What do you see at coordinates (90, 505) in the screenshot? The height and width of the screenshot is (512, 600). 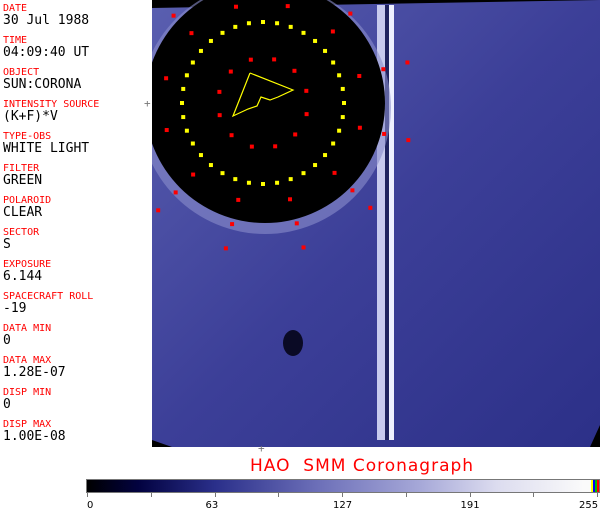 I see `colorbar-tick-label: 0` at bounding box center [90, 505].